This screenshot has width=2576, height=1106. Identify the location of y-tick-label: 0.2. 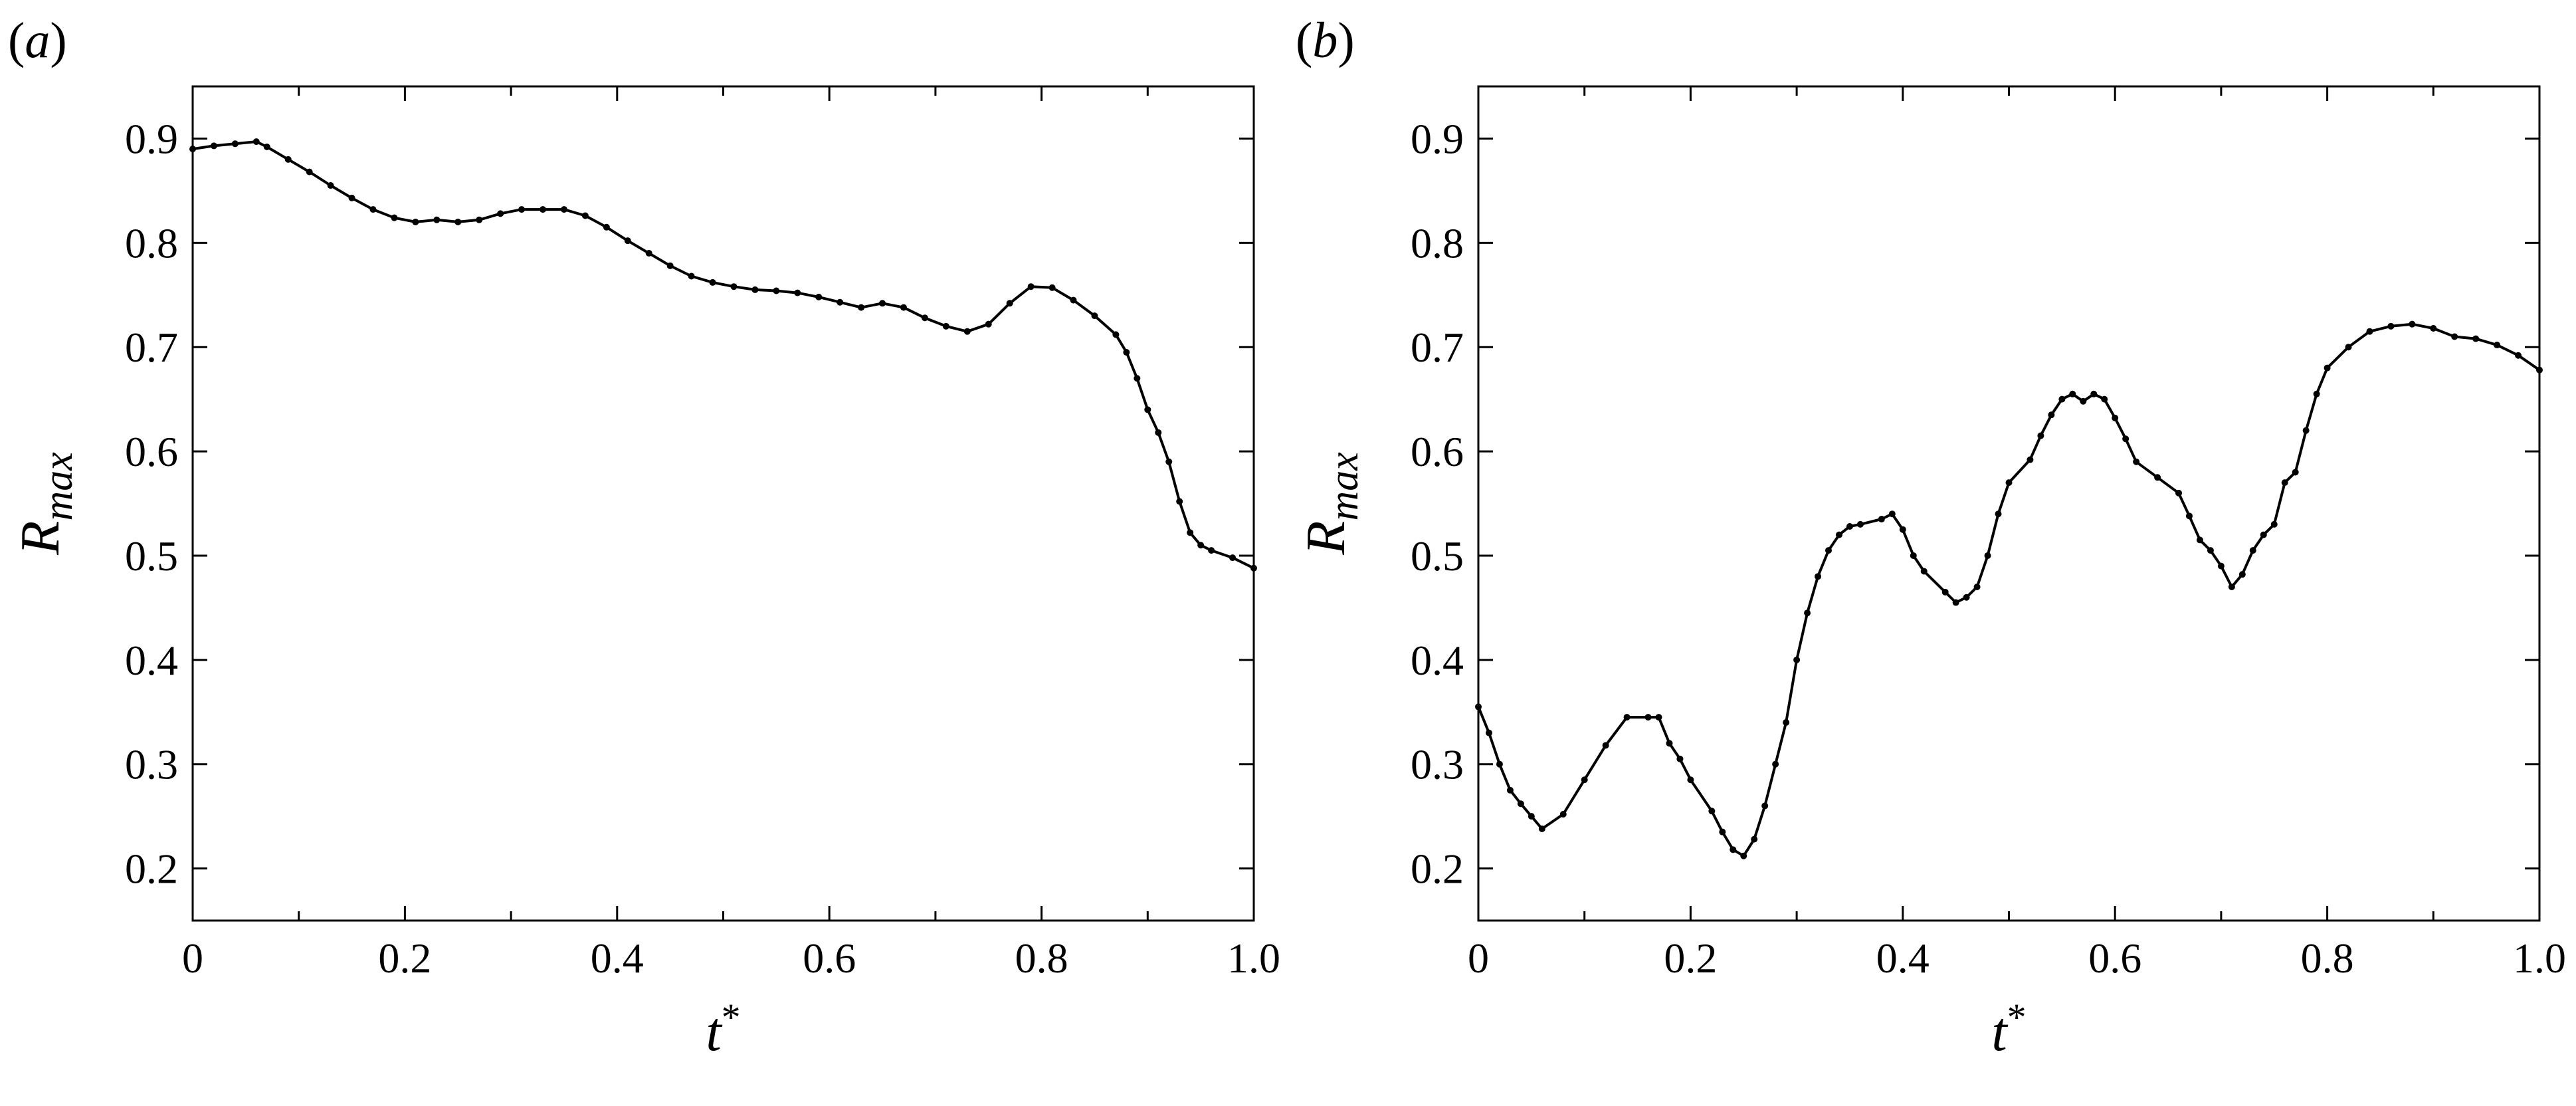
(1437, 869).